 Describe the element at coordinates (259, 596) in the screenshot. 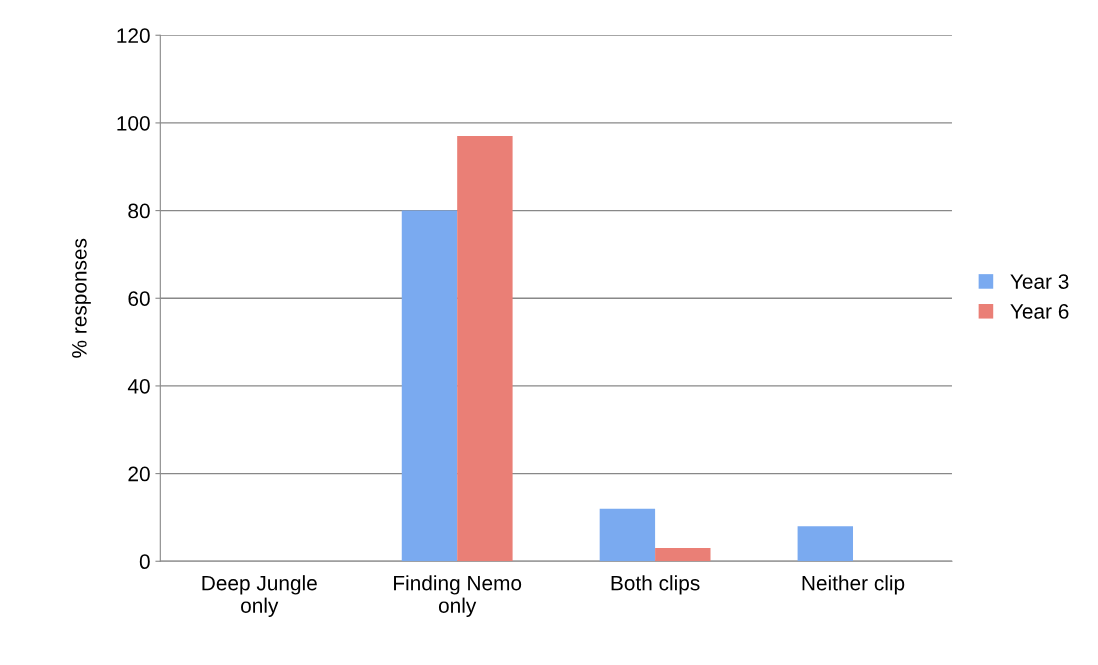

I see `x-tick-label: Deep Jungle only` at that location.